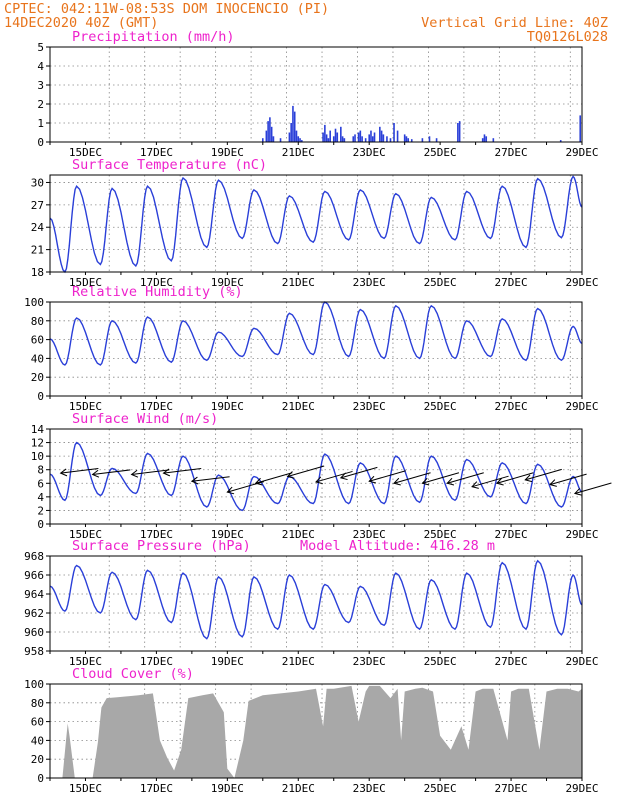 The image size is (618, 800). I want to click on wind-arrows, so click(335, 480).